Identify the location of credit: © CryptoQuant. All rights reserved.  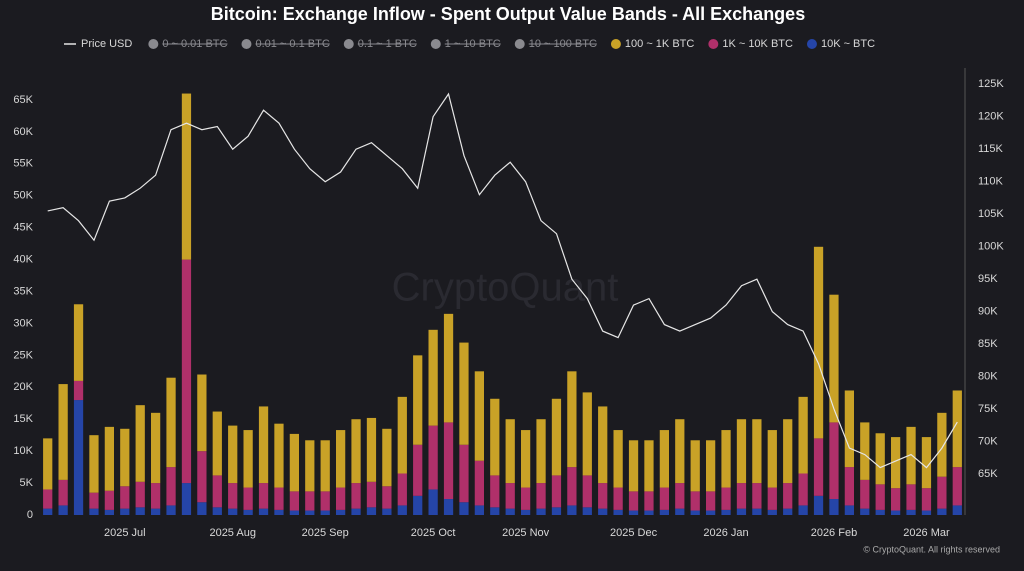
(931, 549).